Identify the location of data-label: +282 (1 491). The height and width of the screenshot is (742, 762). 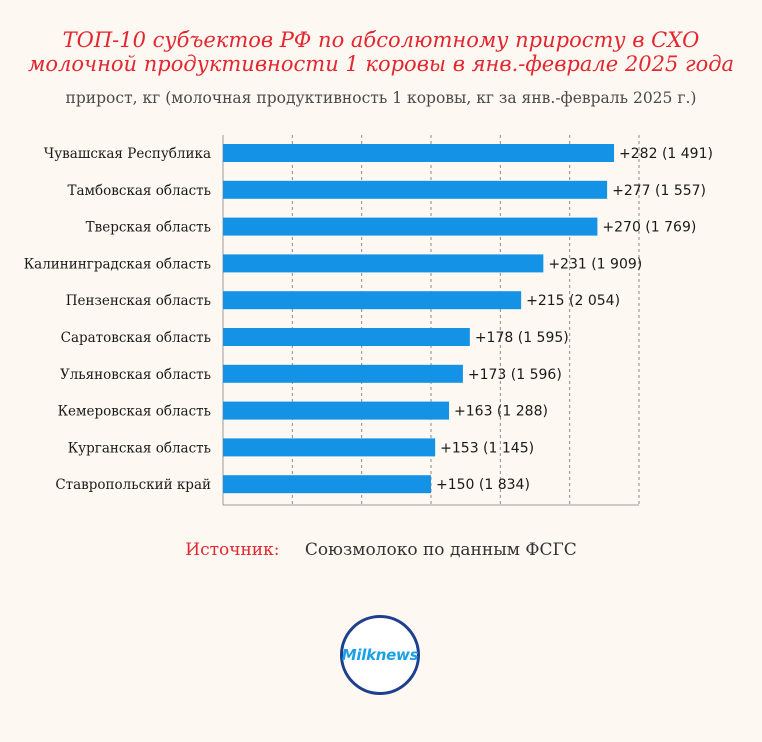
(666, 154).